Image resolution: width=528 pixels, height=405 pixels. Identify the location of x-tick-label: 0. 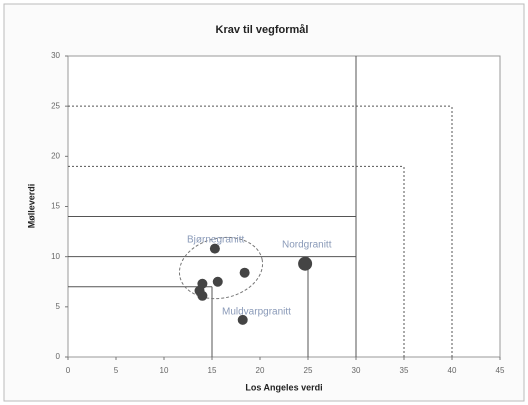
(68, 370).